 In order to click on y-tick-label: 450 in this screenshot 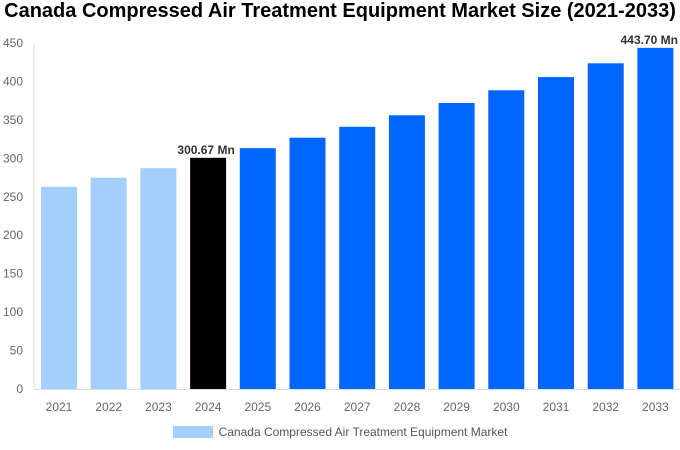, I will do `click(13, 43)`.